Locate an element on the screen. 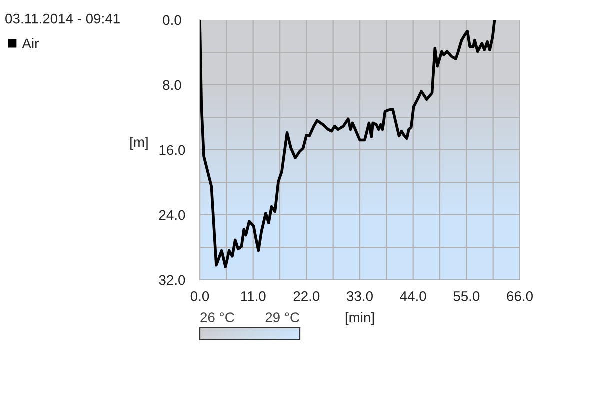 The image size is (600, 400). y-axis-title: [m] is located at coordinates (139, 143).